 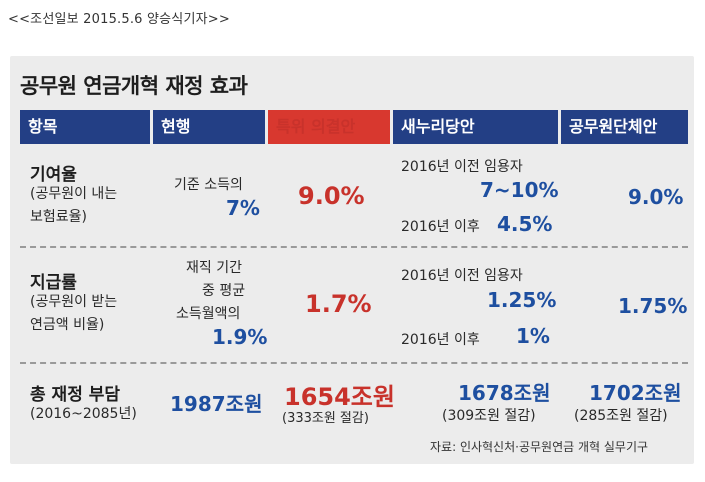 What do you see at coordinates (475, 127) in the screenshot?
I see `header-saenuri: 새누리당안` at bounding box center [475, 127].